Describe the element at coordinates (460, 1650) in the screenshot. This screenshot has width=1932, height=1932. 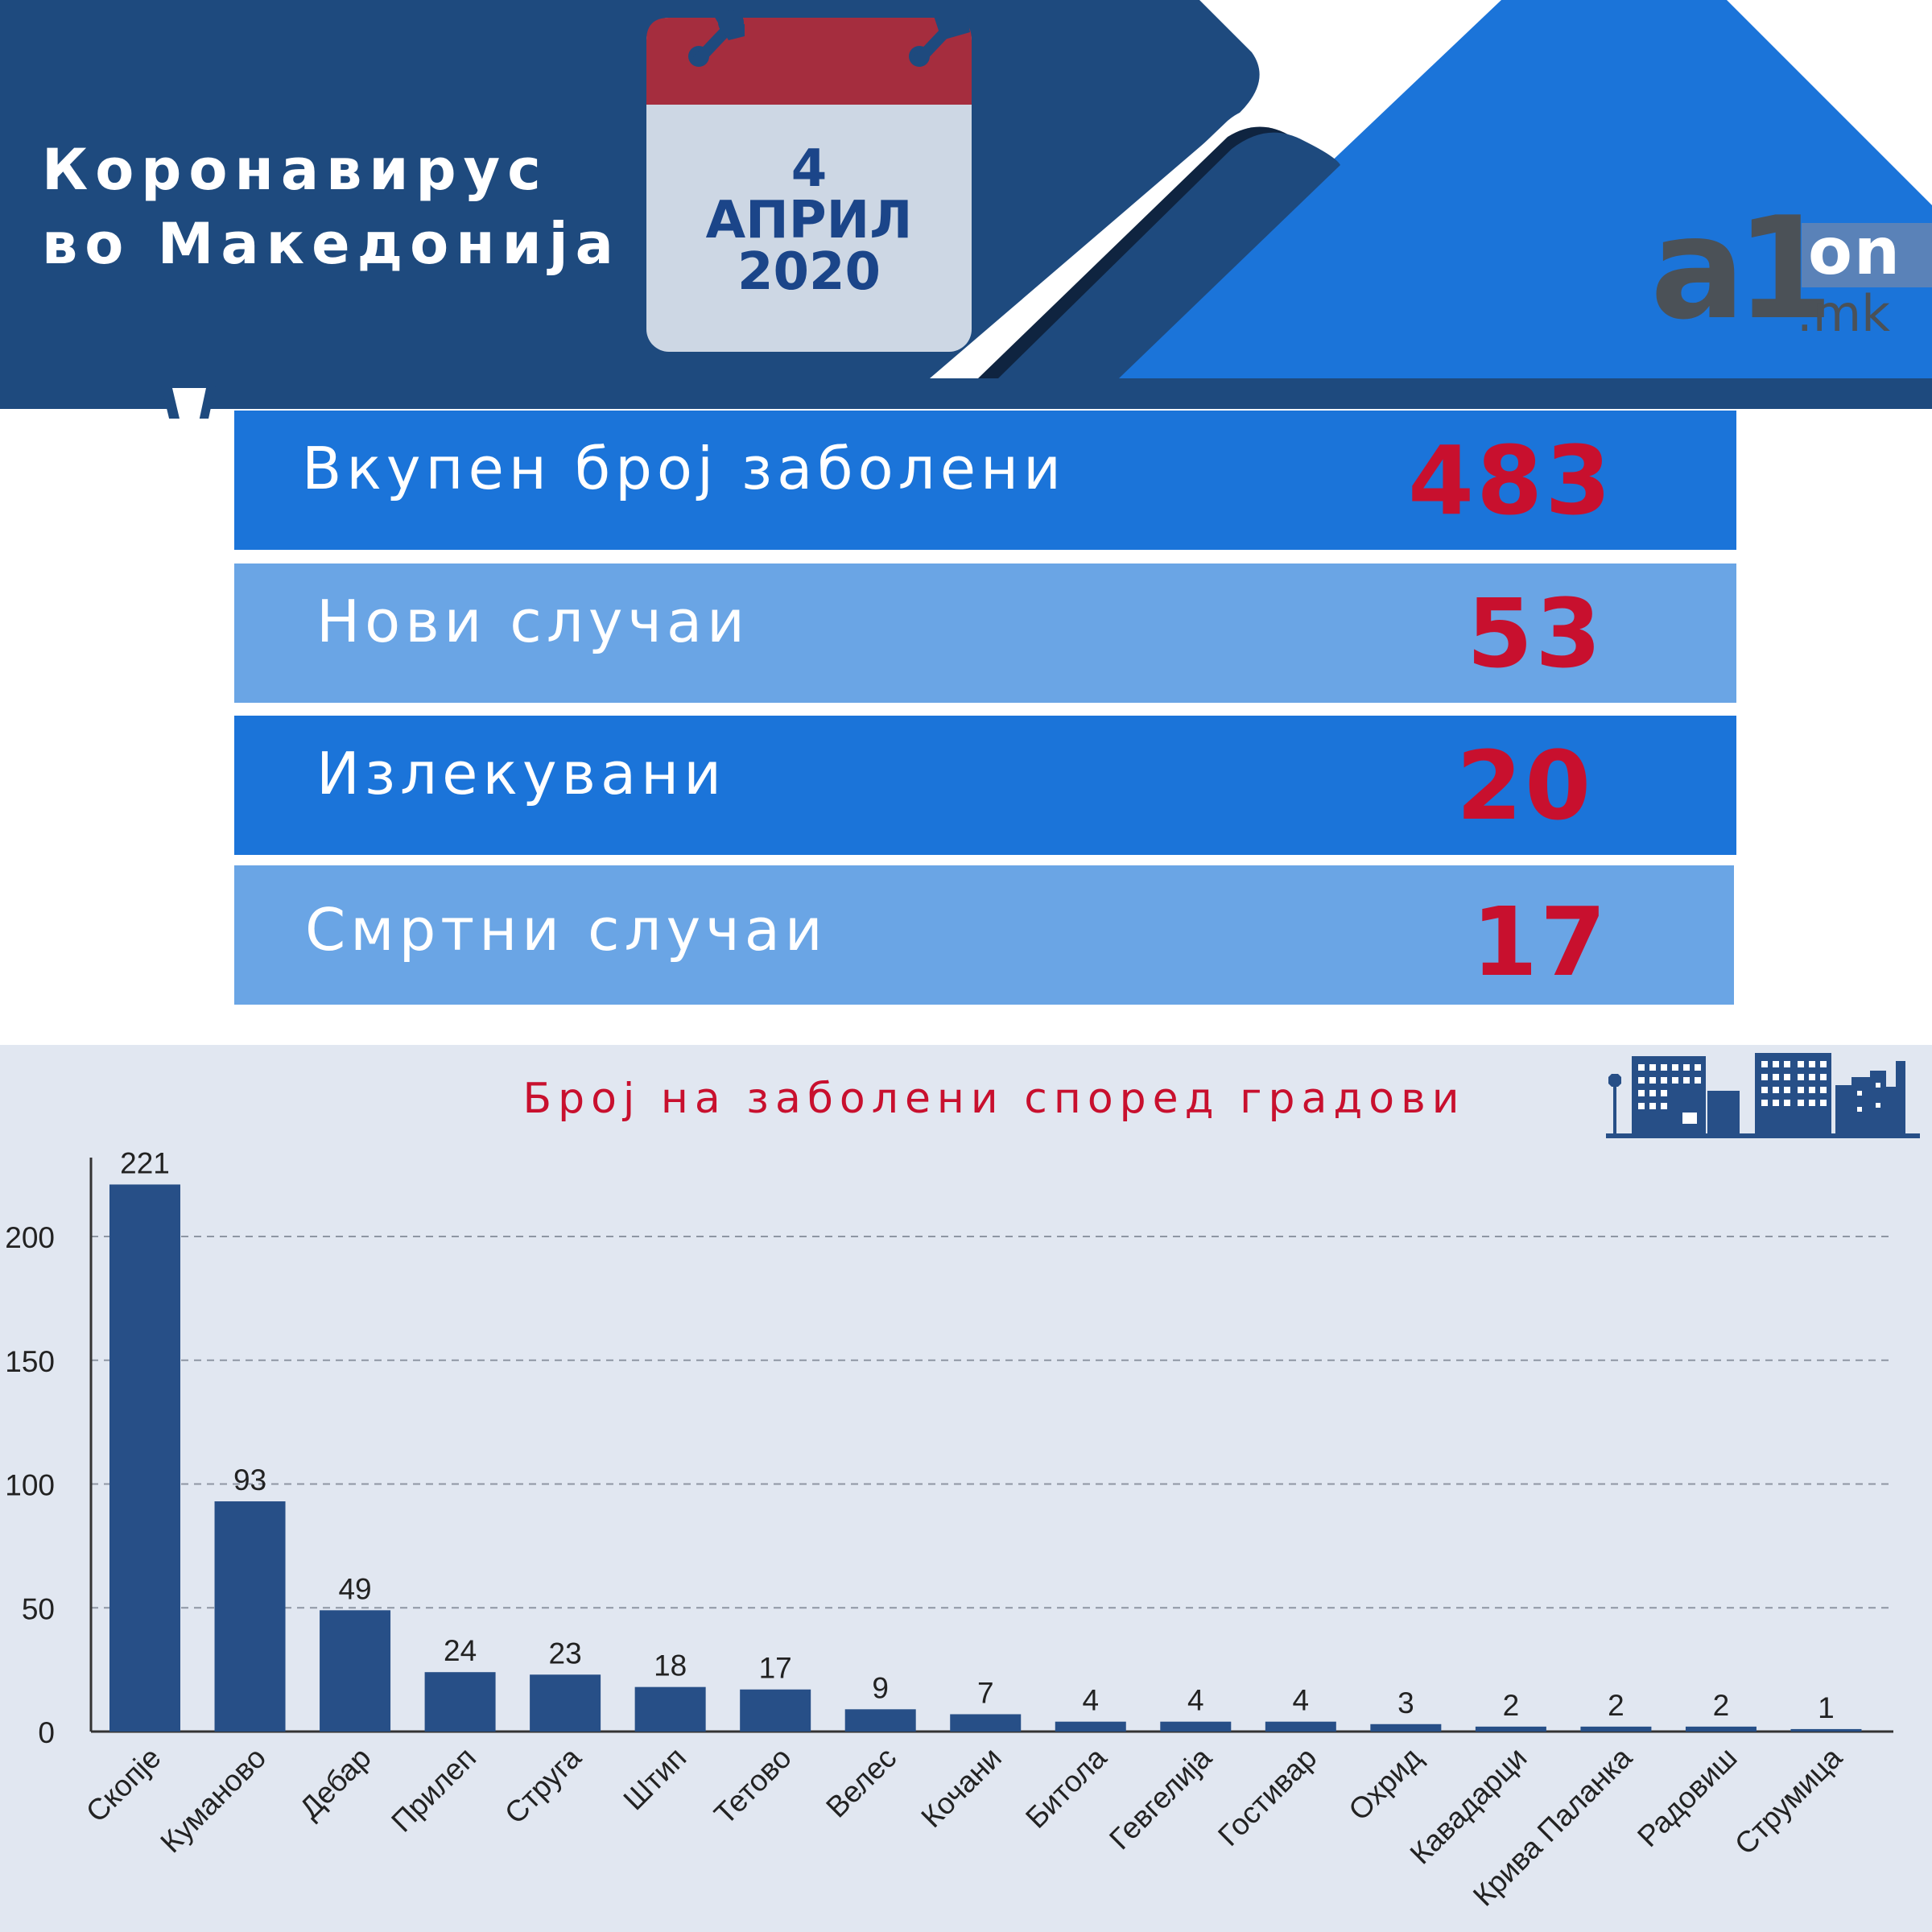
I see `bar-value-label: 24` at that location.